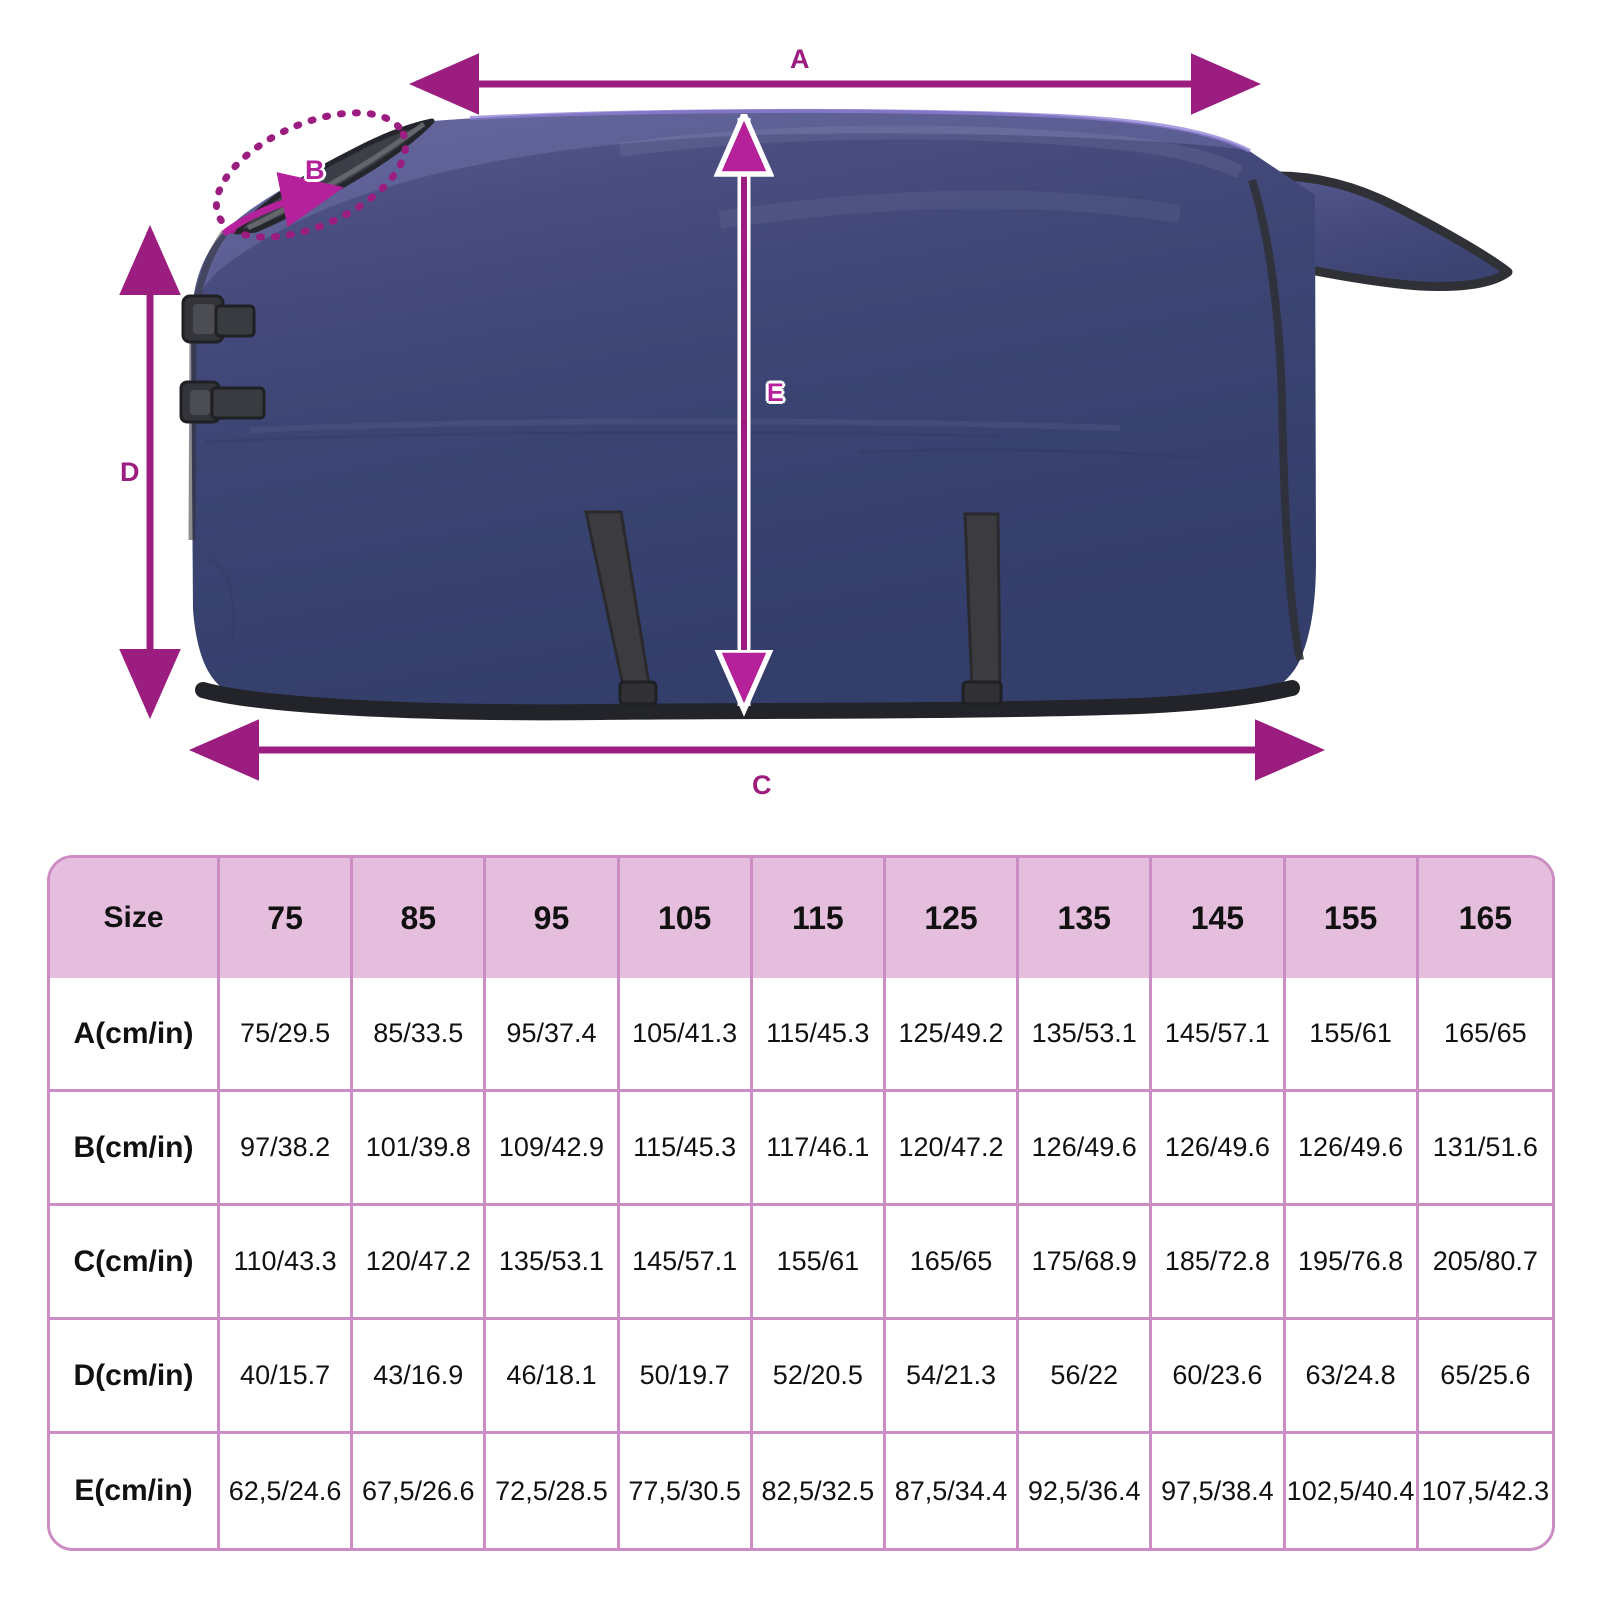 The height and width of the screenshot is (1600, 1600). Describe the element at coordinates (1485, 918) in the screenshot. I see `column-header-165: 165` at that location.